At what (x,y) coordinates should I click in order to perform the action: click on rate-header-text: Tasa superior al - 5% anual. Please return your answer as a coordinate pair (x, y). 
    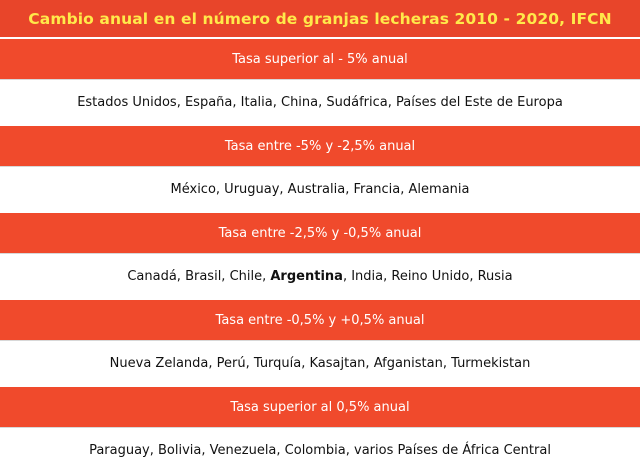
    Looking at the image, I should click on (320, 59).